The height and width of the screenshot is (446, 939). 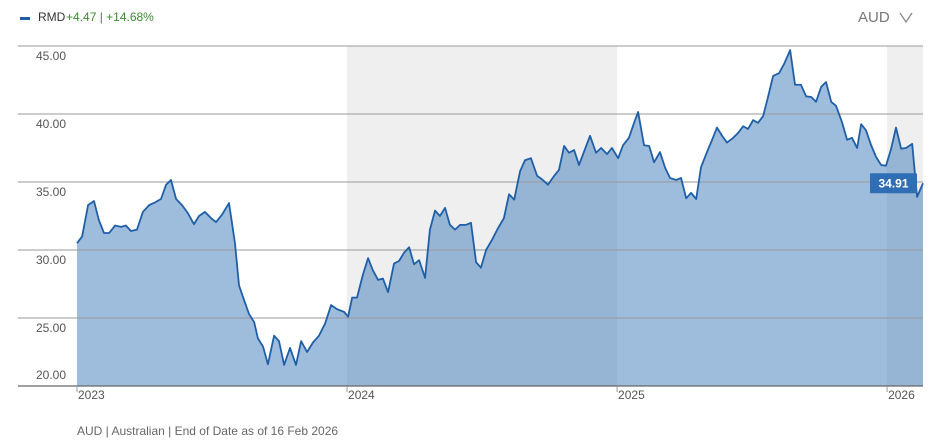 I want to click on y-tick-label: 20.00, so click(x=51, y=375).